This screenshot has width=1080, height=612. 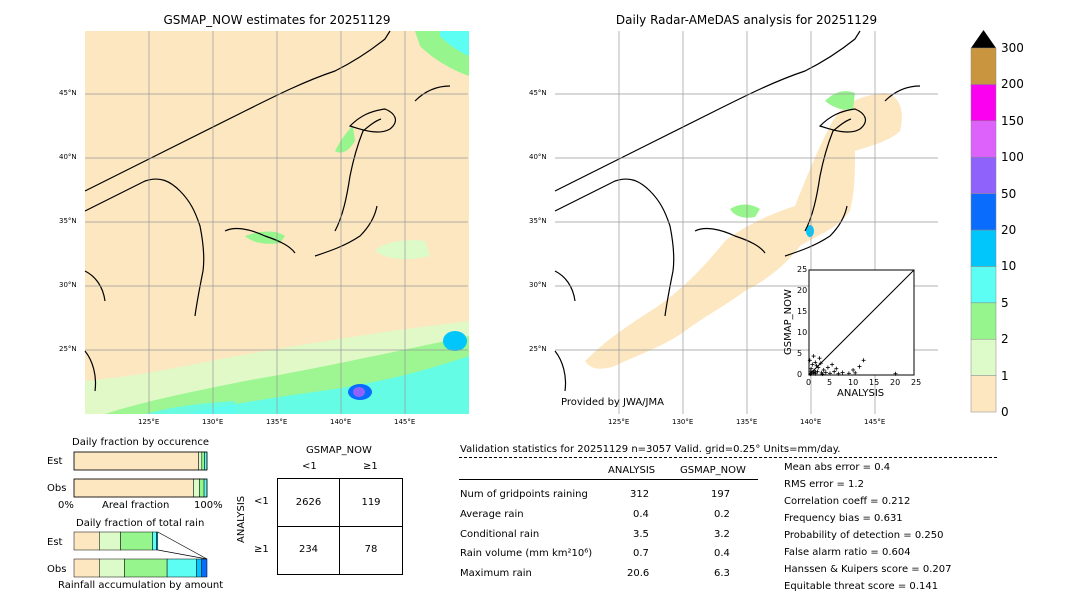 What do you see at coordinates (641, 553) in the screenshot?
I see `stat-analysis-volume: 0.7` at bounding box center [641, 553].